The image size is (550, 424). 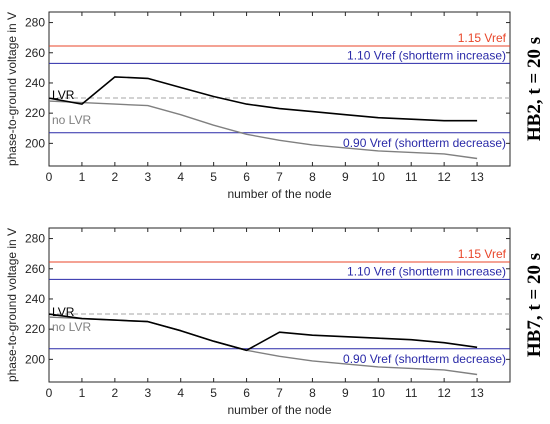 What do you see at coordinates (534, 89) in the screenshot?
I see `side-label: HB2, t = 20 s` at bounding box center [534, 89].